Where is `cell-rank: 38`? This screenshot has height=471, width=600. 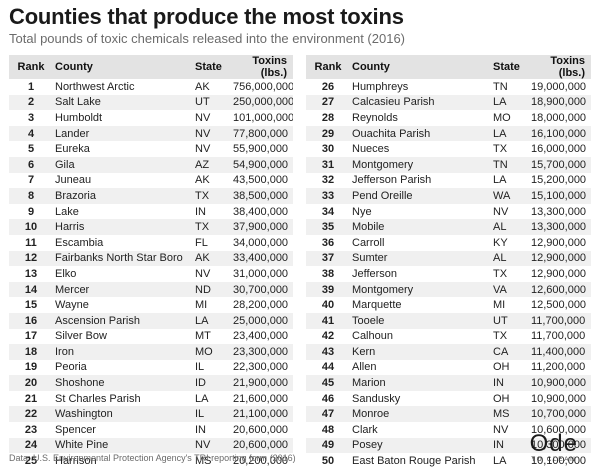 cell-rank: 38 is located at coordinates (328, 273).